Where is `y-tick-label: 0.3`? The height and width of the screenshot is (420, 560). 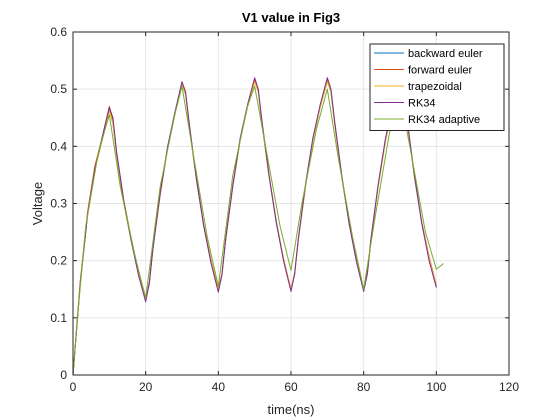 y-tick-label: 0.3 is located at coordinates (58, 204).